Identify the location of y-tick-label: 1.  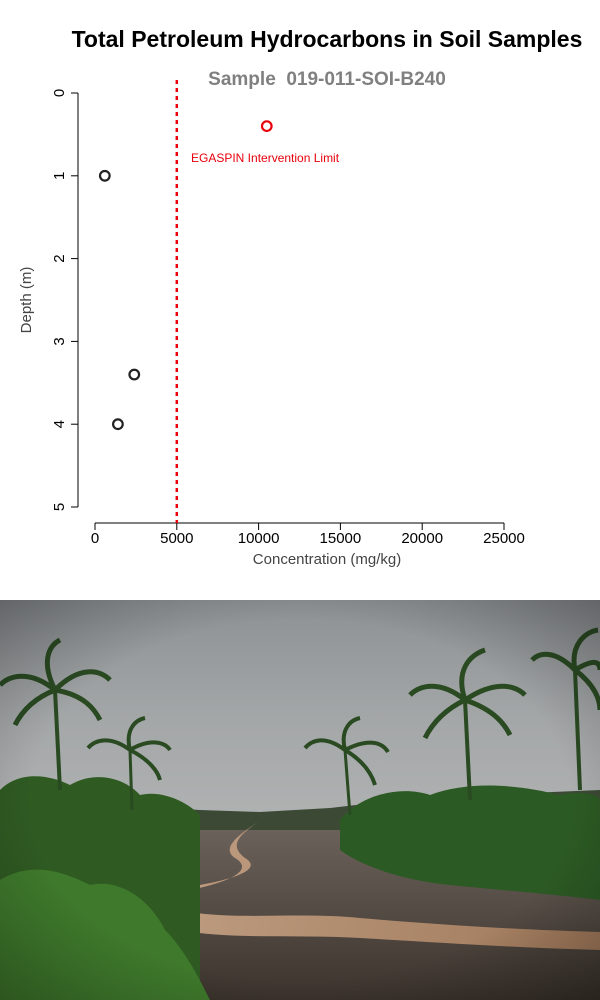
(59, 176).